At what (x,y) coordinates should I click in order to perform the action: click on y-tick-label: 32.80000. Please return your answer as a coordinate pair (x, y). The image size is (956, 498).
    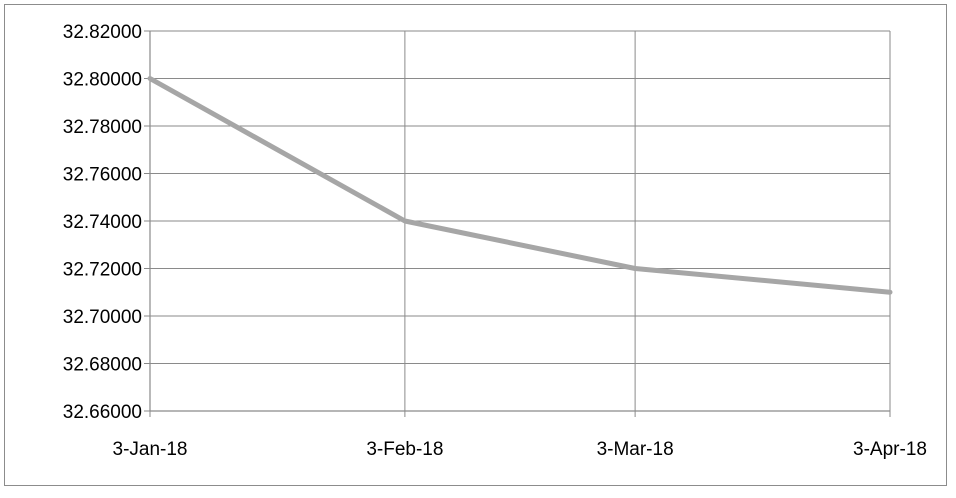
    Looking at the image, I should click on (102, 80).